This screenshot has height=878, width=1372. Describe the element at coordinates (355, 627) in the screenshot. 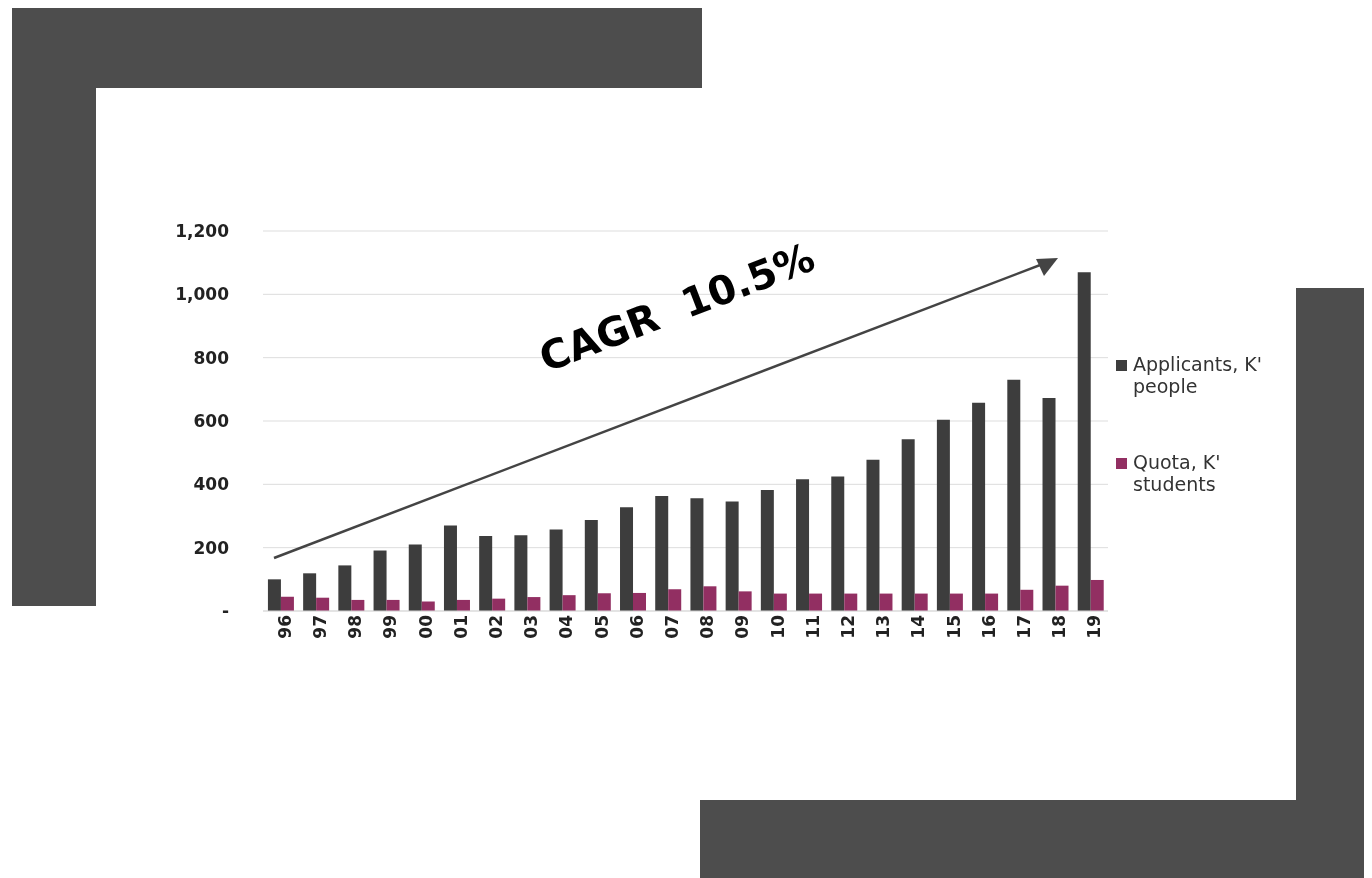

I see `x-tick-label: 98` at that location.